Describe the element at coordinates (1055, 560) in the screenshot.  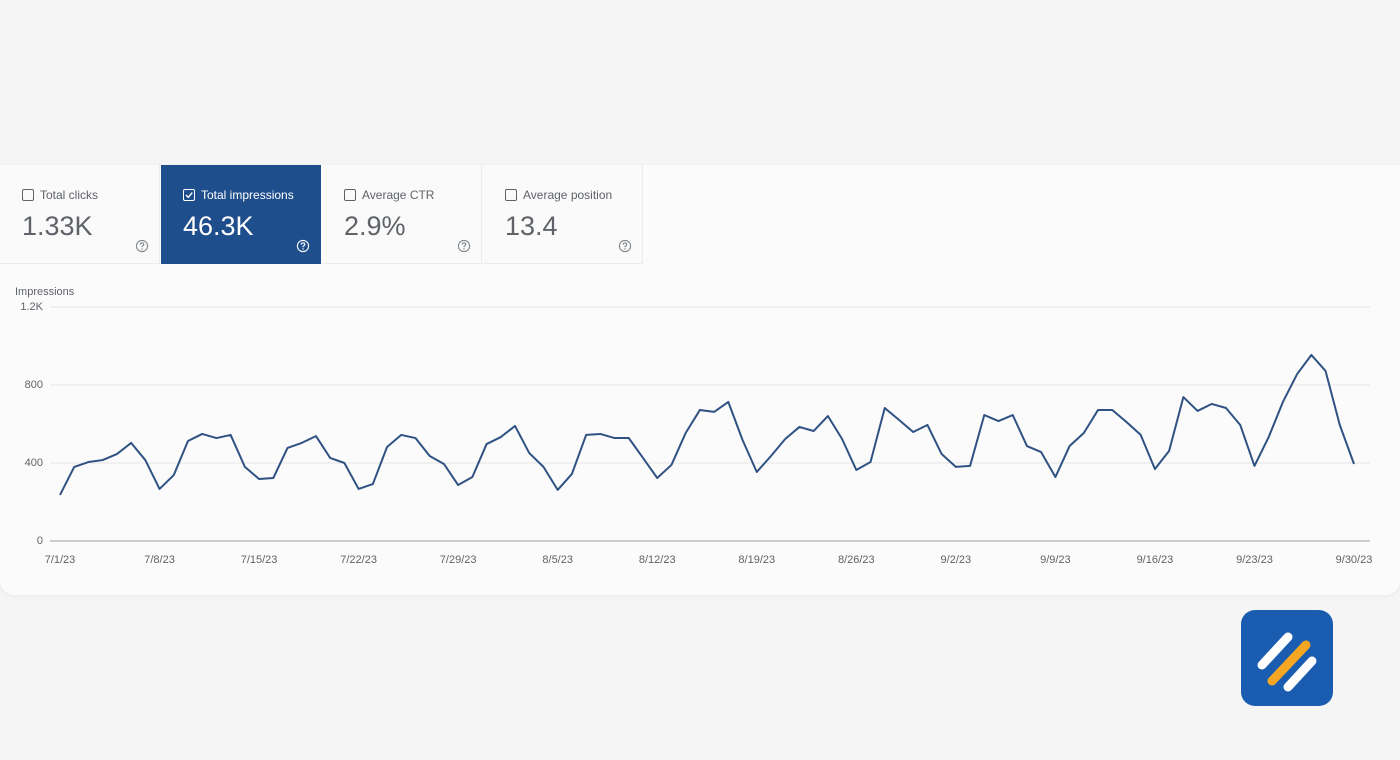
I see `x-tick-label: 9/9/23` at that location.